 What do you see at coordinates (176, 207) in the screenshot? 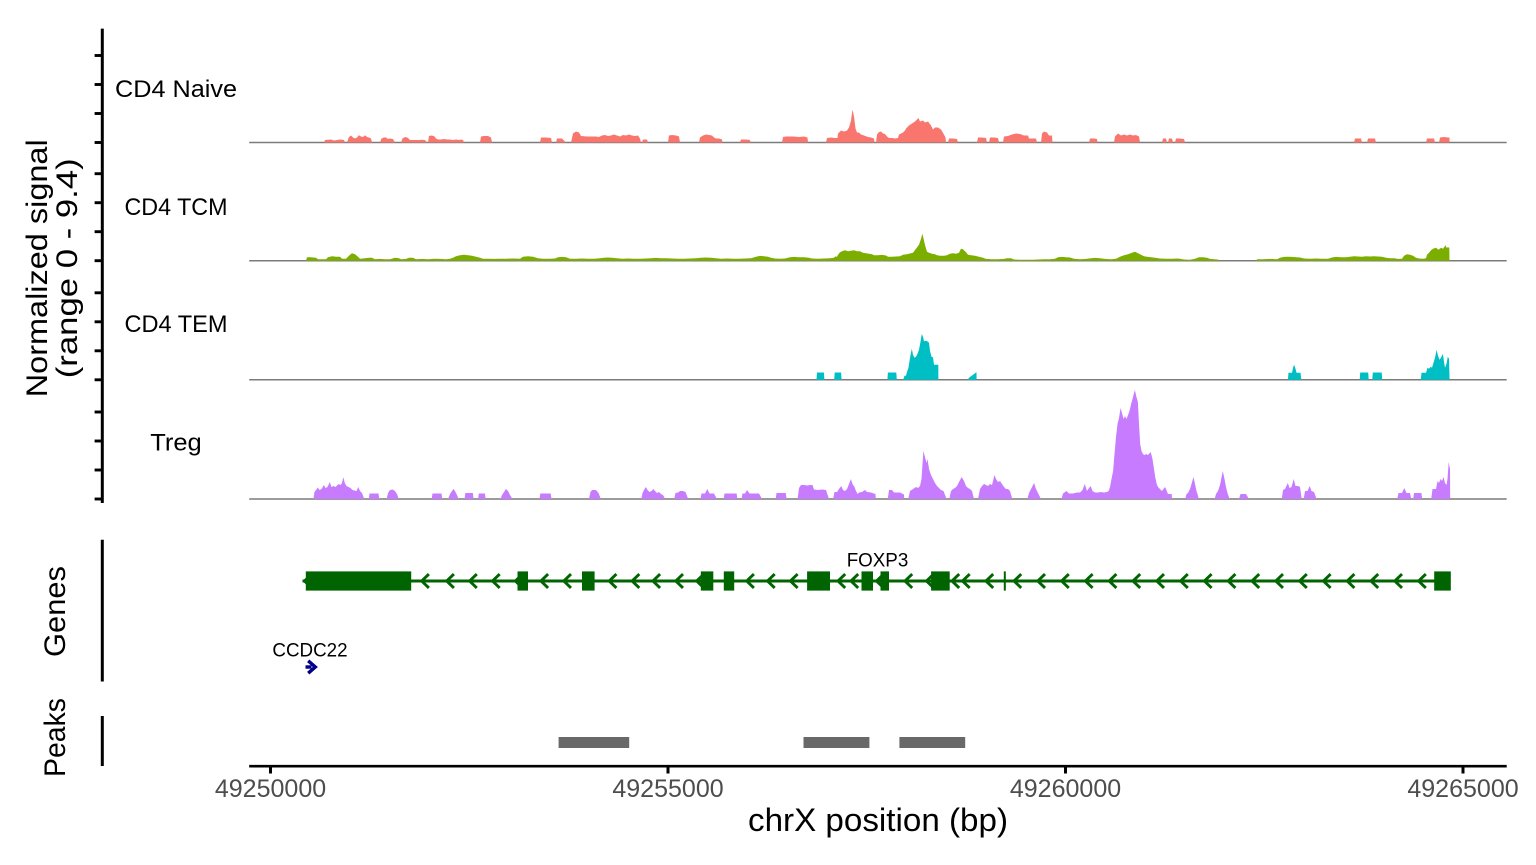
I see `svg-text: CD4 TCM` at bounding box center [176, 207].